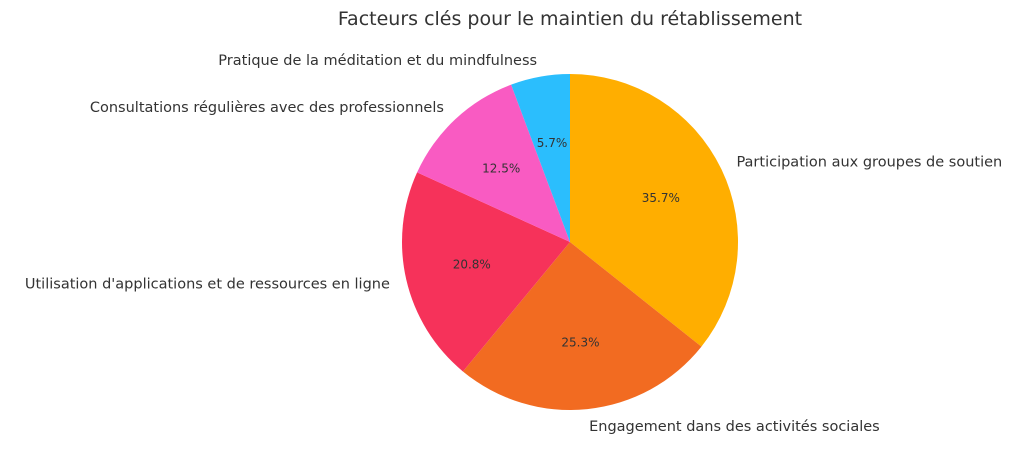 The image size is (1024, 462). What do you see at coordinates (580, 342) in the screenshot?
I see `percent-label-2: 25.3%` at bounding box center [580, 342].